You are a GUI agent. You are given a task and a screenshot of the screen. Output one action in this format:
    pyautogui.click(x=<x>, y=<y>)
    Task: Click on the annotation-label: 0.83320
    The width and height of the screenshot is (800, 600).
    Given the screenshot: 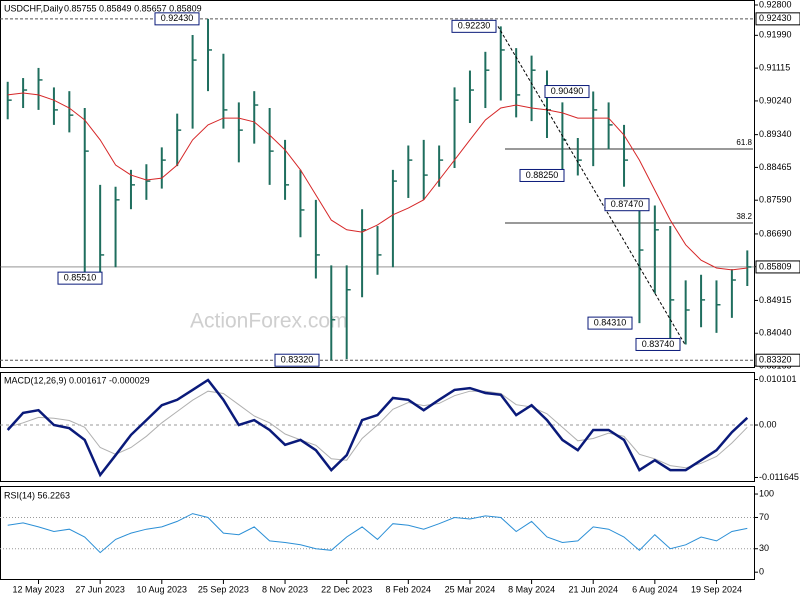 What is the action you would take?
    pyautogui.click(x=297, y=360)
    